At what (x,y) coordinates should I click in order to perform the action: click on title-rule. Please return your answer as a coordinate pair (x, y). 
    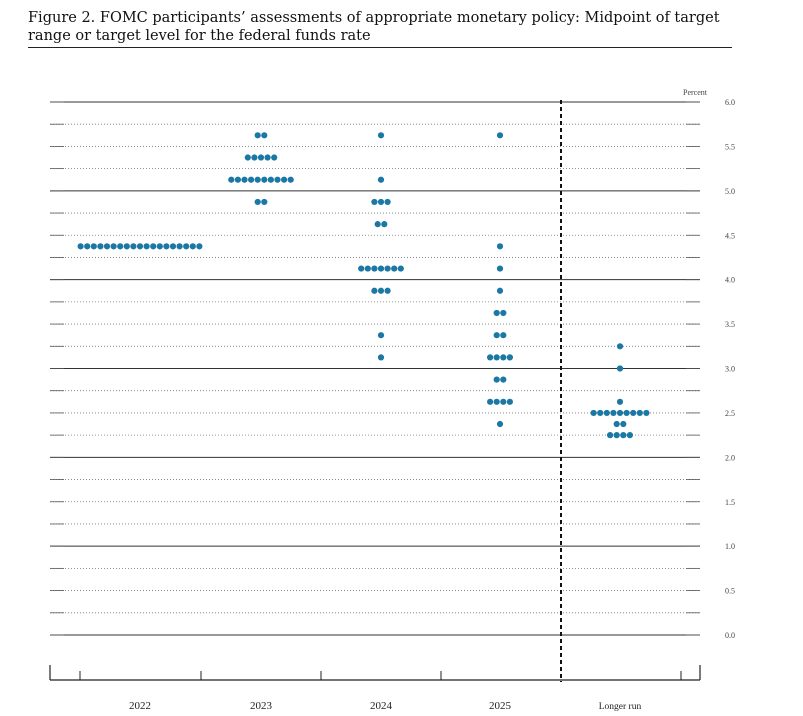
    Looking at the image, I should click on (380, 47).